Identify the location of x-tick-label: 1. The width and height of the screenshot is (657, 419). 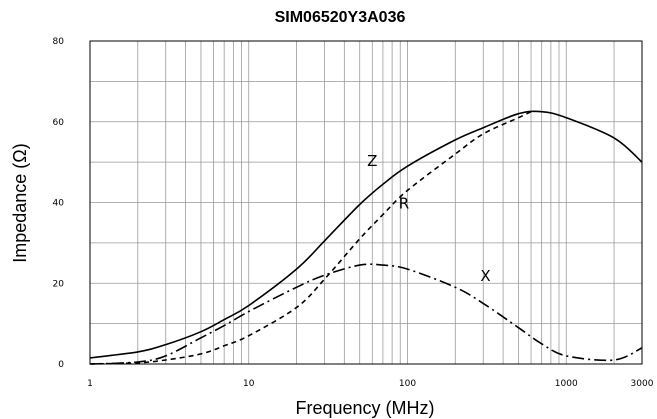
(90, 384).